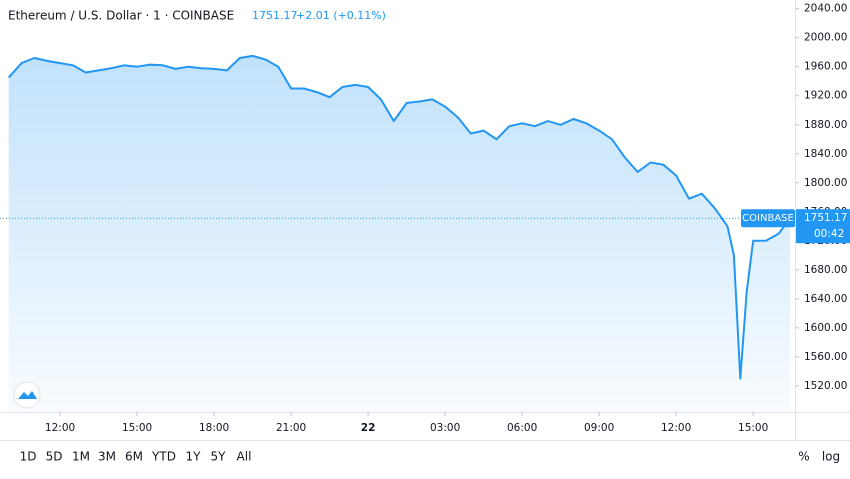 Image resolution: width=850 pixels, height=479 pixels. Describe the element at coordinates (825, 218) in the screenshot. I see `price-badge-label: 1751.17` at that location.